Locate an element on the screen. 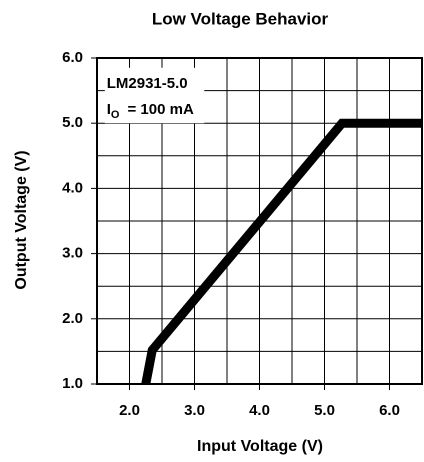 This screenshot has width=424, height=462. x-tick-label: 4.0 is located at coordinates (259, 410).